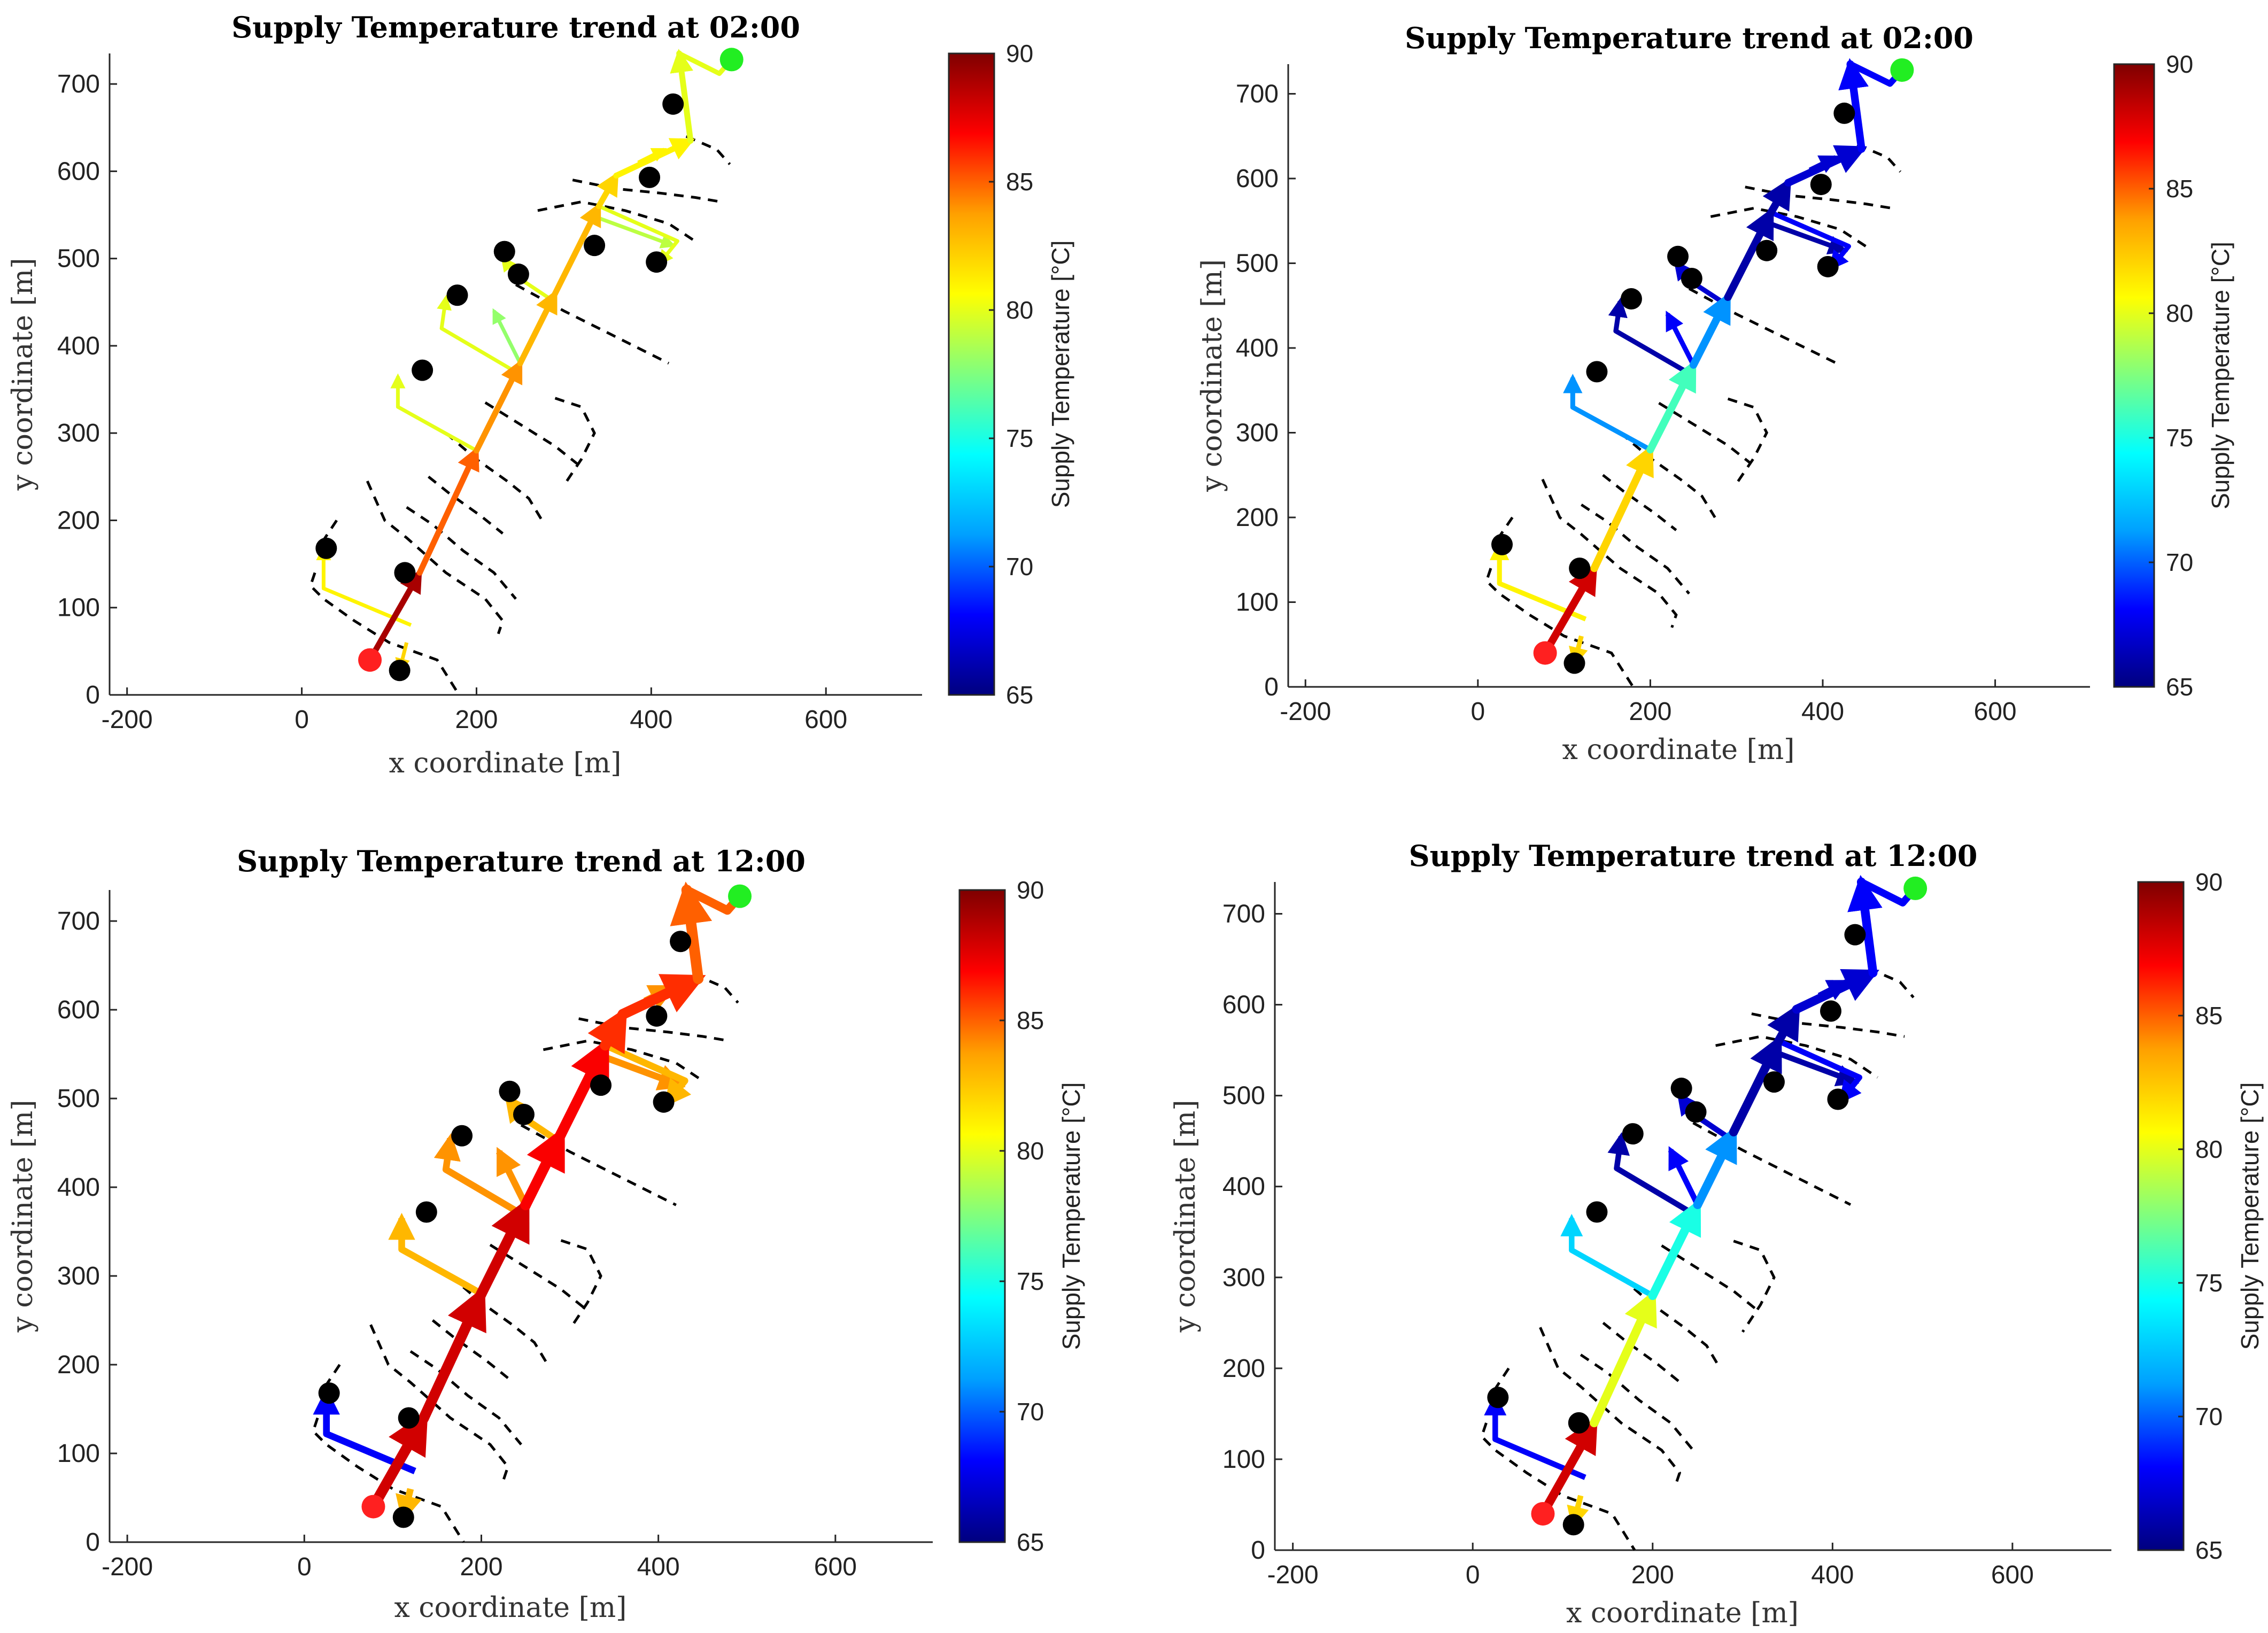  I want to click on end-node, so click(1902, 70).